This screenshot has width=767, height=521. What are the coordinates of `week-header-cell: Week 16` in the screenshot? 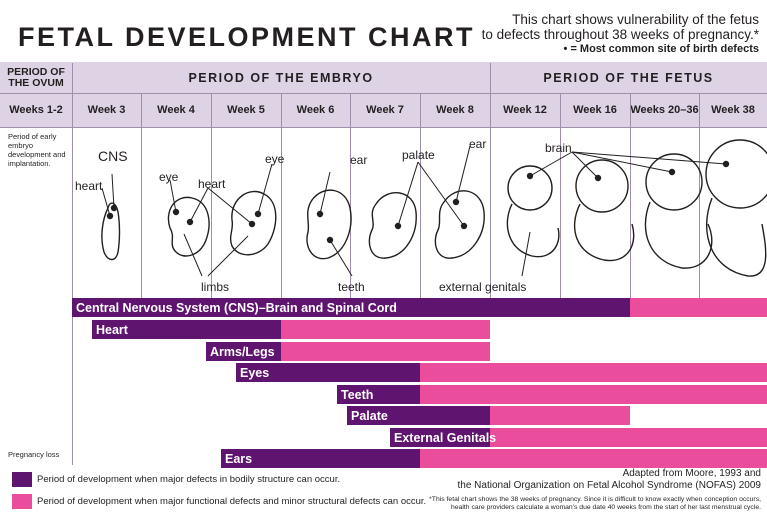 It's located at (595, 110).